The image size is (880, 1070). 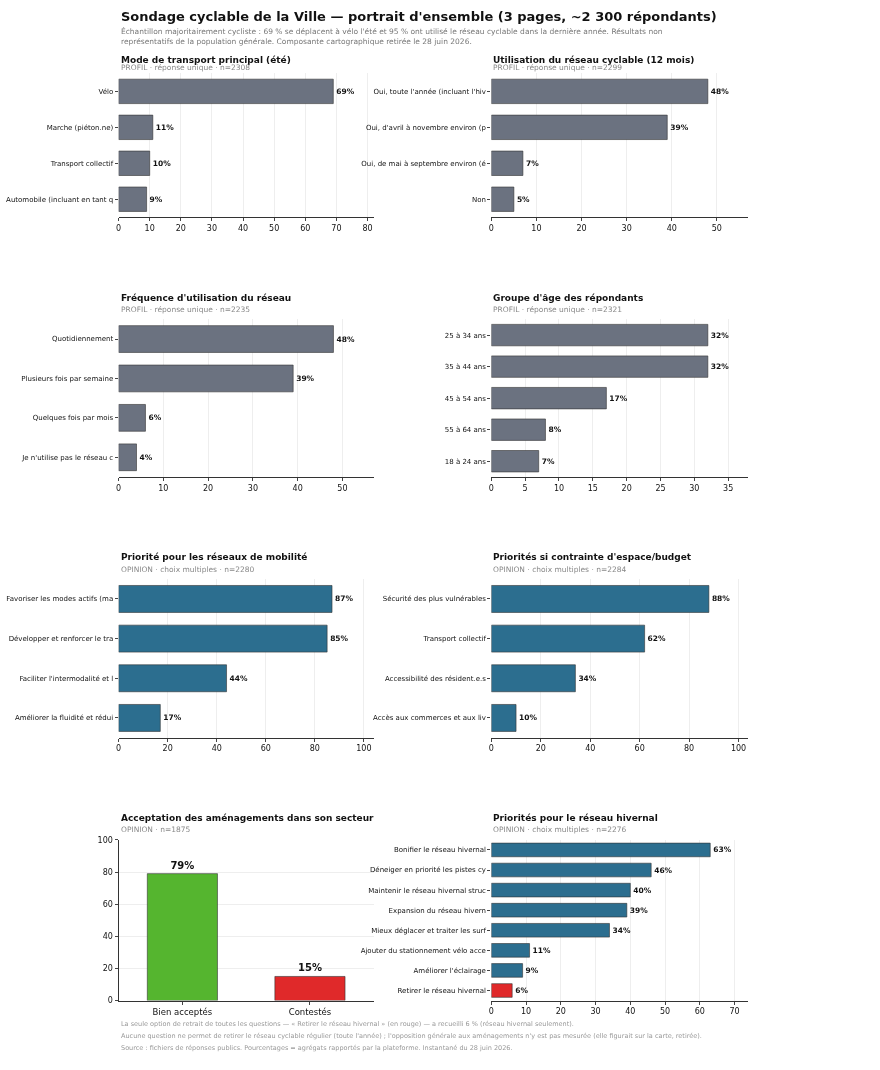 What do you see at coordinates (592, 488) in the screenshot?
I see `x-tick-label: 15` at bounding box center [592, 488].